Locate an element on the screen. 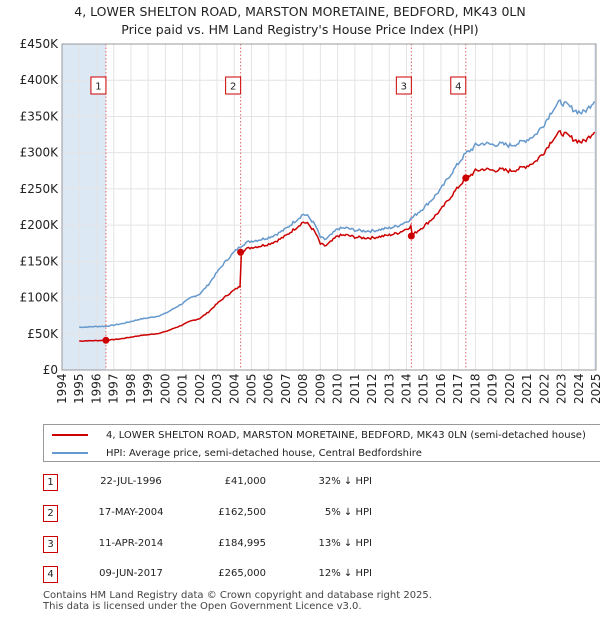  transaction-date: 17-MAY-2004 is located at coordinates (131, 512).